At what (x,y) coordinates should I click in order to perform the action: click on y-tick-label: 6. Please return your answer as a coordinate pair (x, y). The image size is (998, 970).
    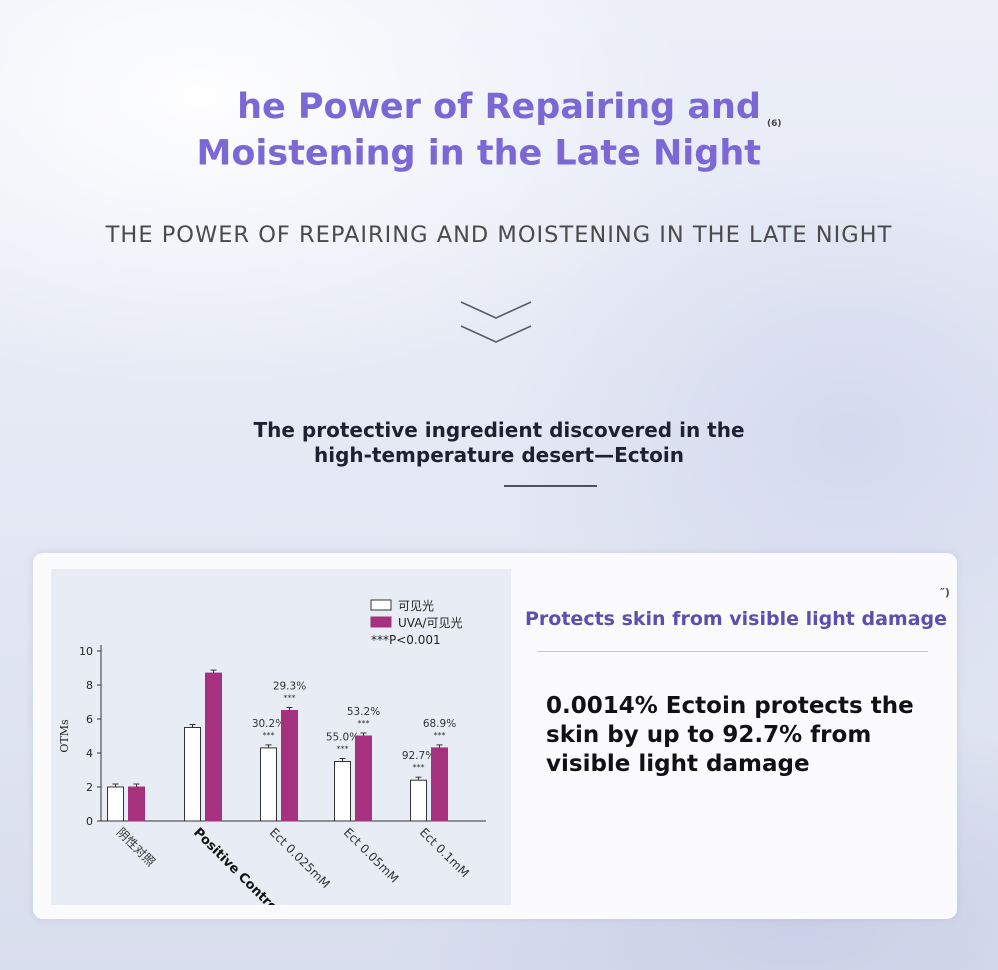
    Looking at the image, I should click on (89, 719).